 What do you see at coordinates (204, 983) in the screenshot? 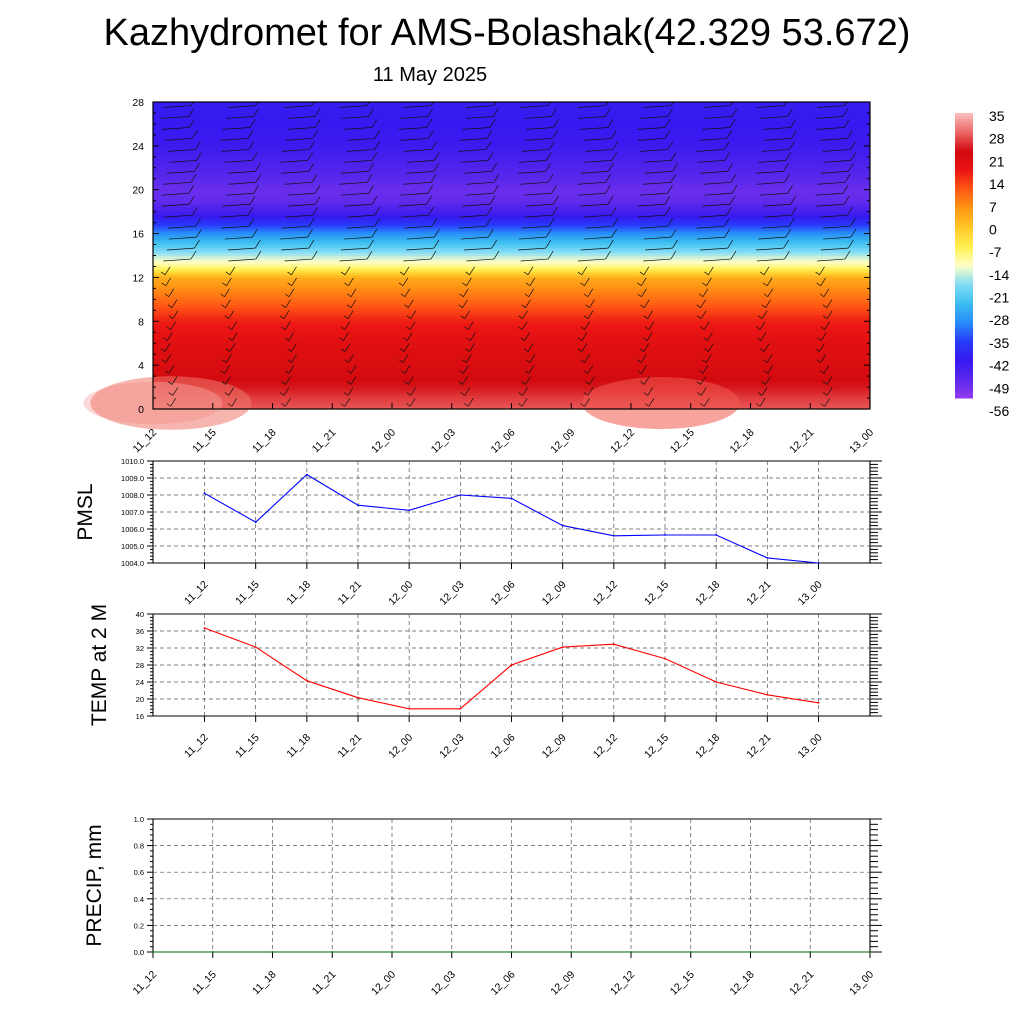
I see `panel-xtick-label: 11_15` at bounding box center [204, 983].